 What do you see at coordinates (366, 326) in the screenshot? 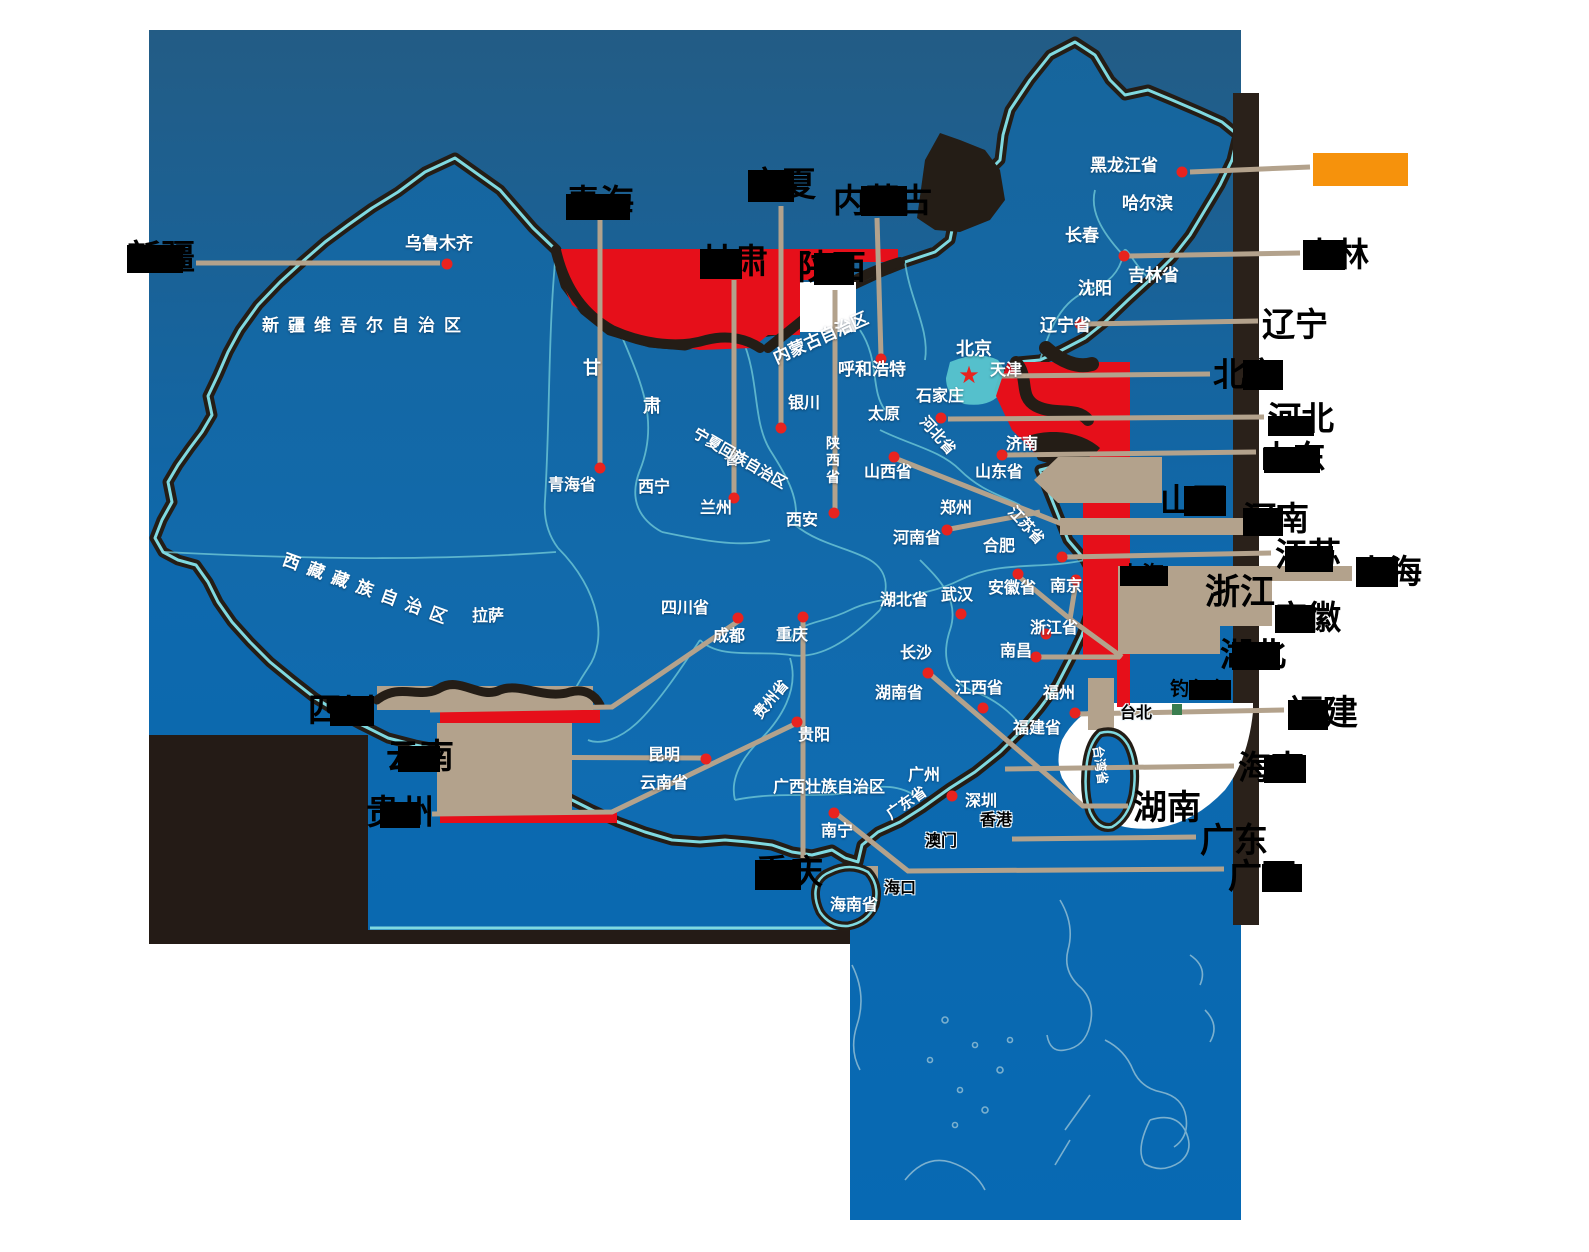
I see `map-label: 新疆维吾尔自治区` at bounding box center [366, 326].